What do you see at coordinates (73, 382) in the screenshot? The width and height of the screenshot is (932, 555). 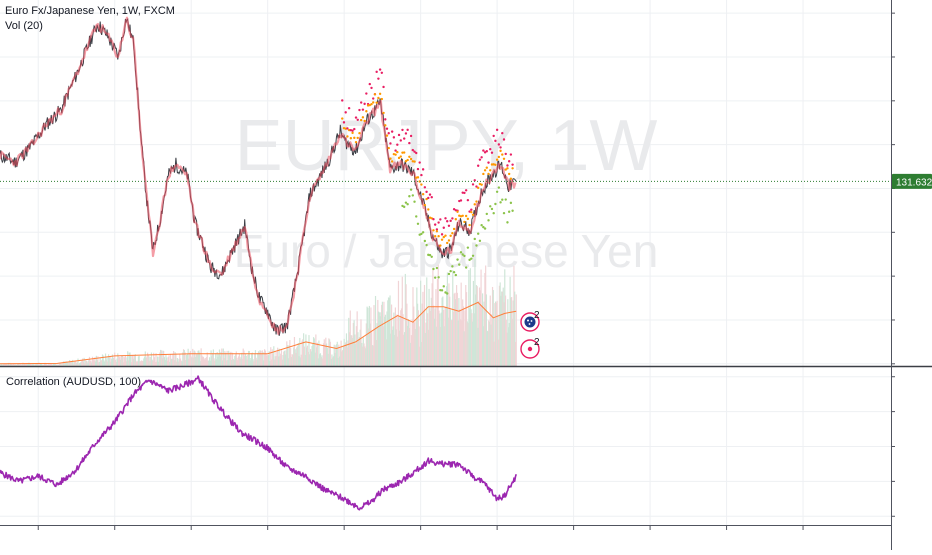 I see `indicator-title: Correlation (AUDUSD, 100)` at bounding box center [73, 382].